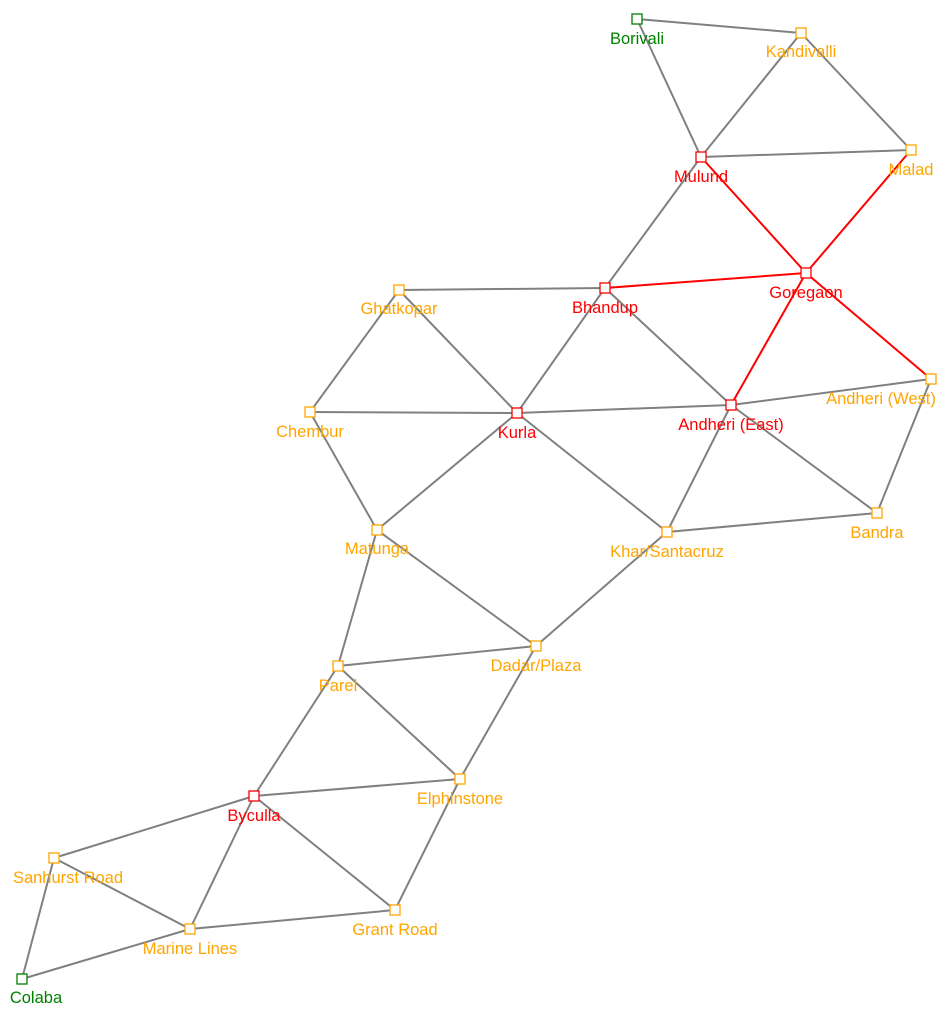 This screenshot has width=950, height=1013. Describe the element at coordinates (858, 211) in the screenshot. I see `edge-malad-goregaon` at that location.